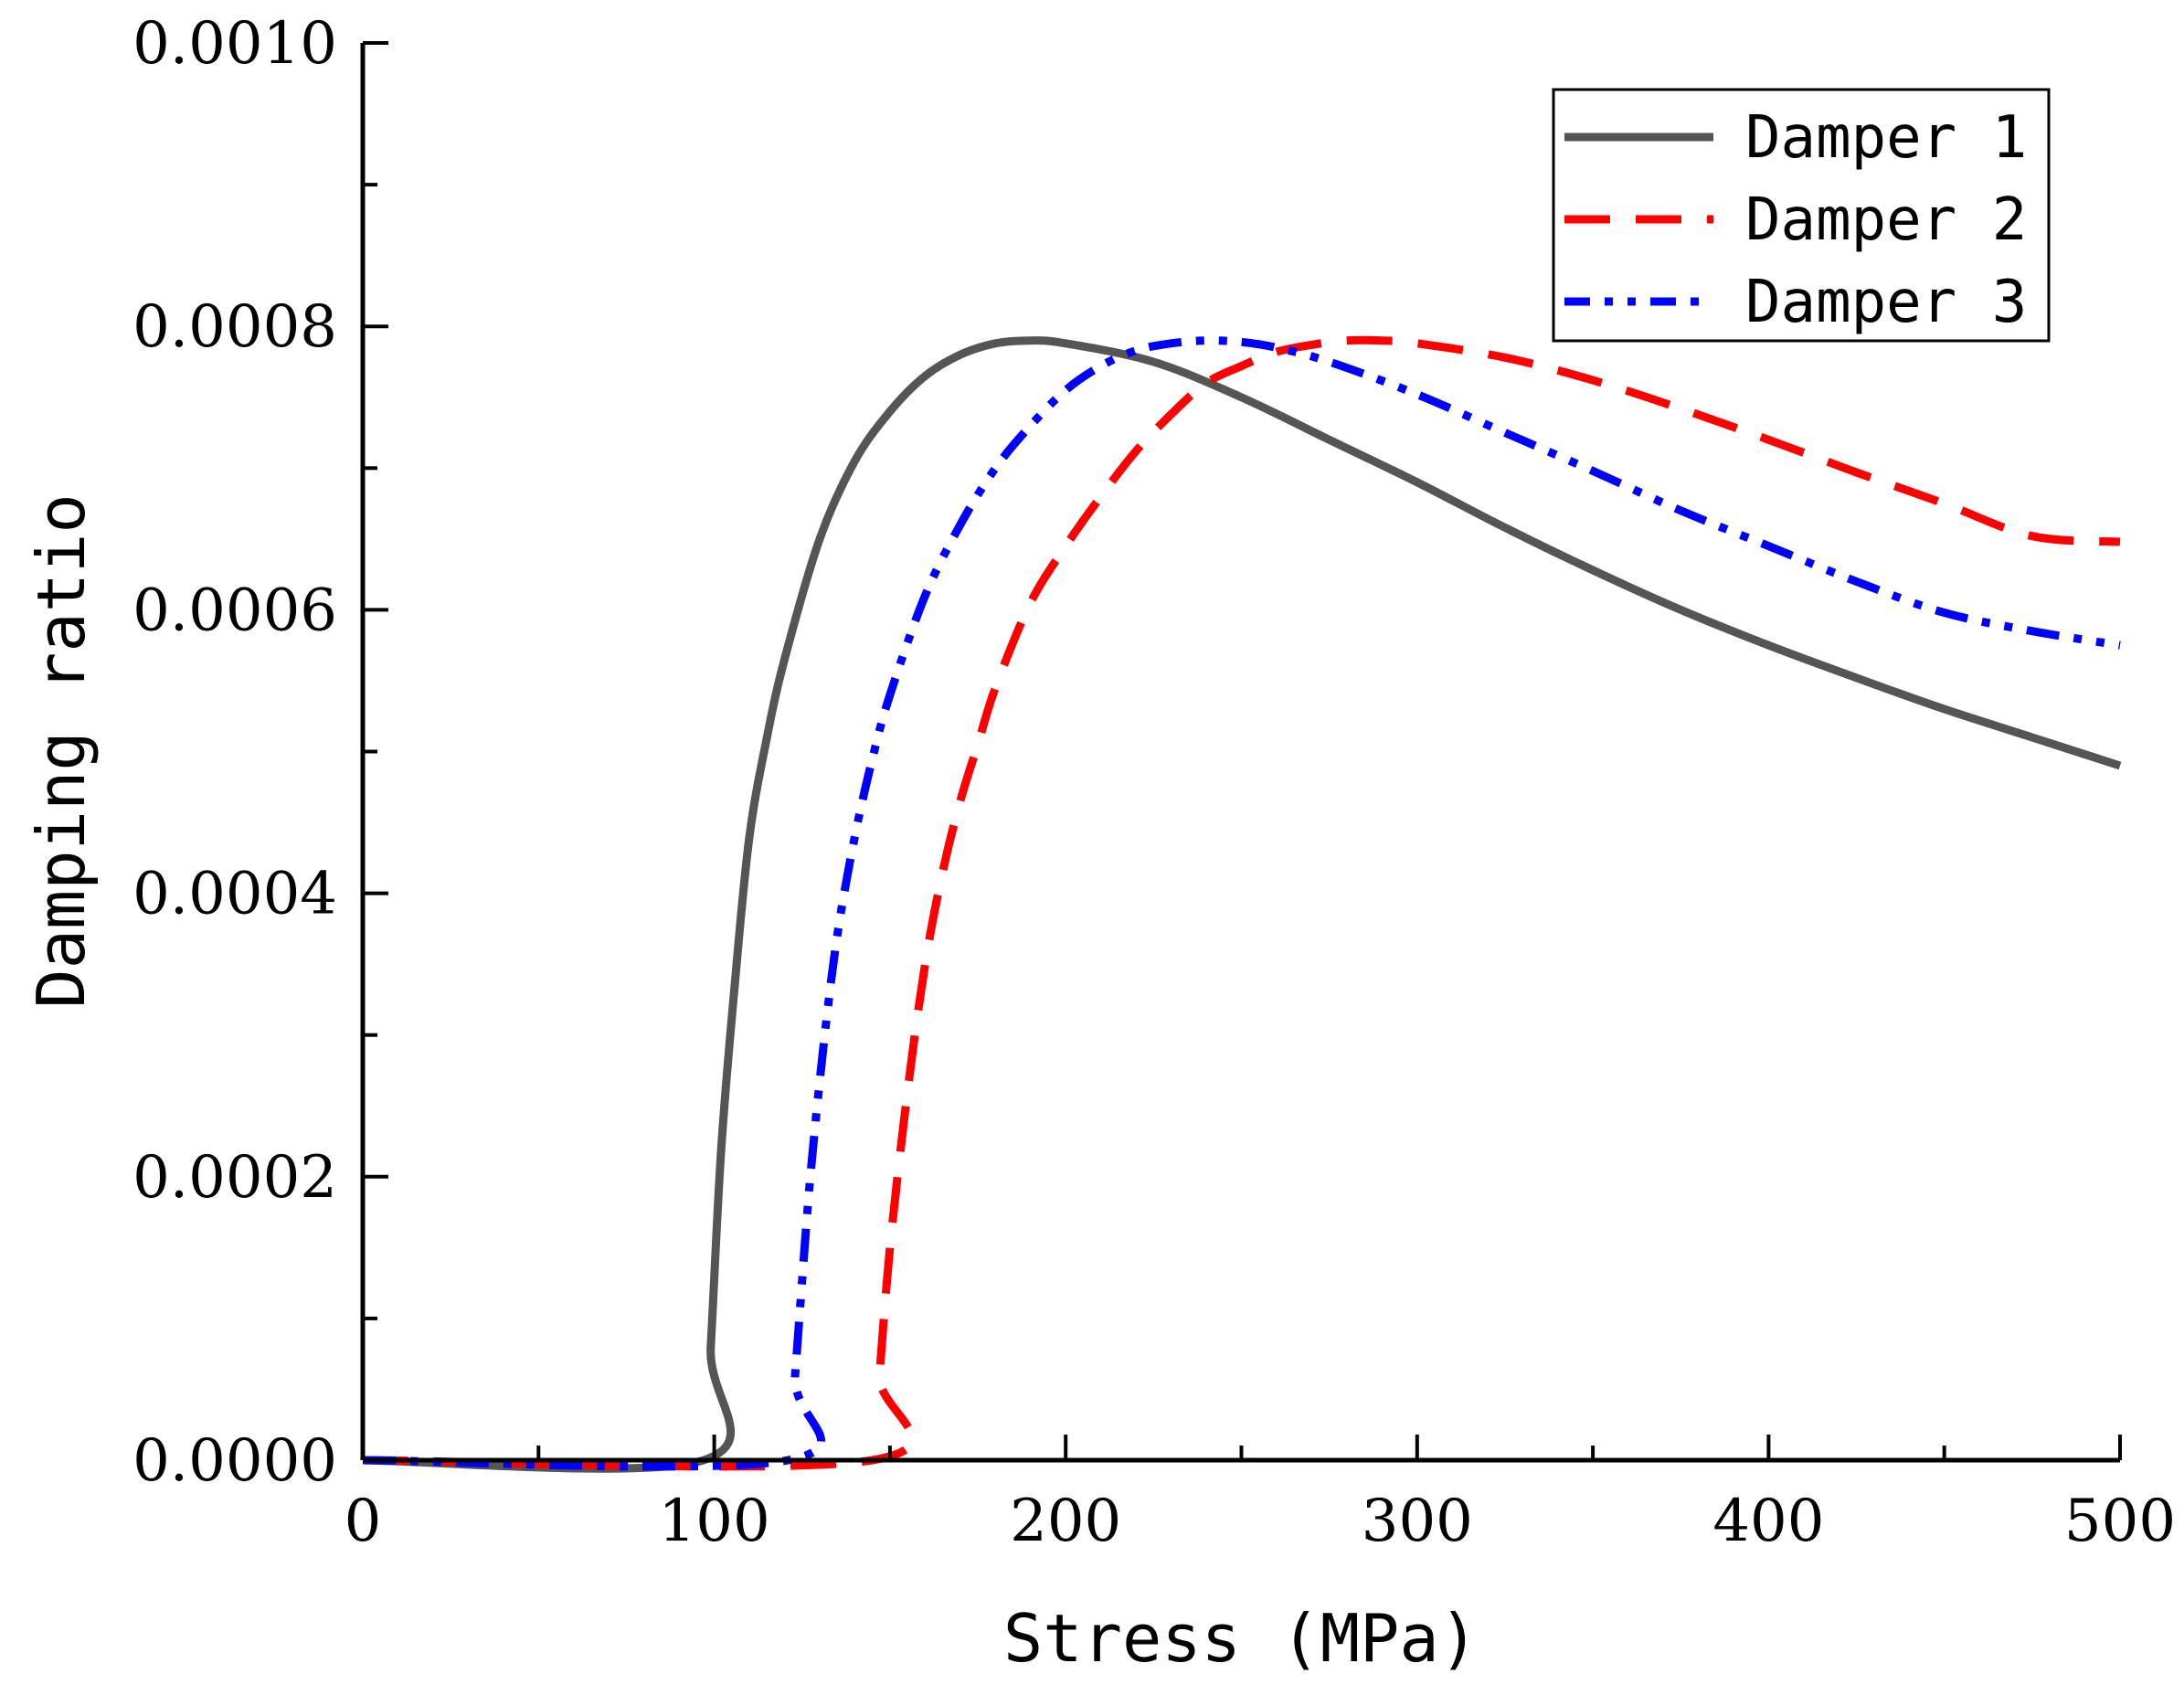  Describe the element at coordinates (235, 611) in the screenshot. I see `y-tick-label: 0.0006` at that location.